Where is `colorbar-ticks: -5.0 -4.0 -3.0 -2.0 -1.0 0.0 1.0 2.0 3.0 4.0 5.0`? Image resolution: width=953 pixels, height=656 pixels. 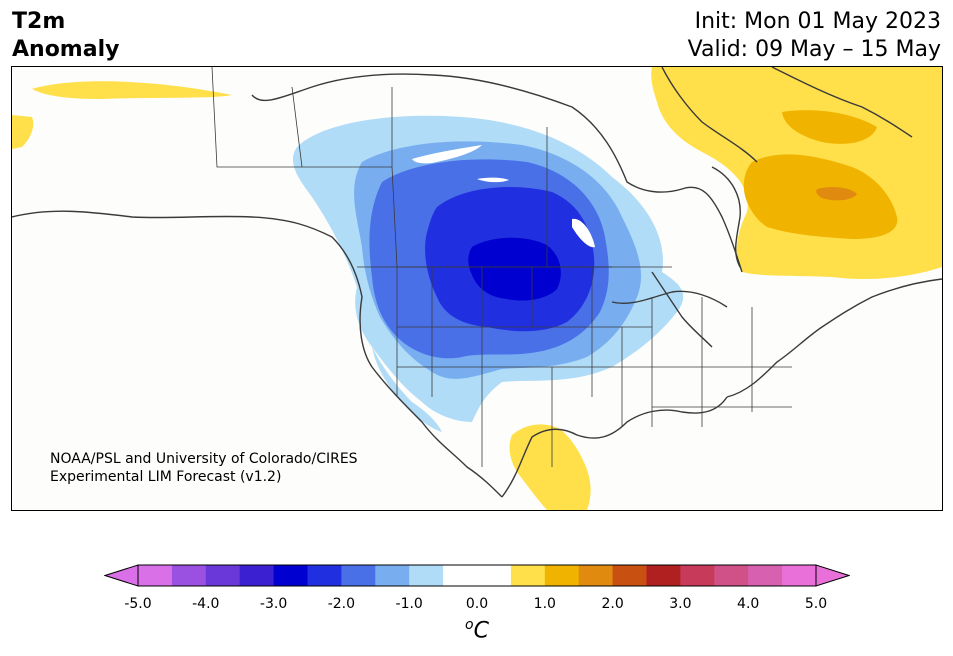 colorbar-ticks: -5.0 -4.0 -3.0 -2.0 -1.0 0.0 1.0 2.0 3.0 4.0 5.0 is located at coordinates (476, 606).